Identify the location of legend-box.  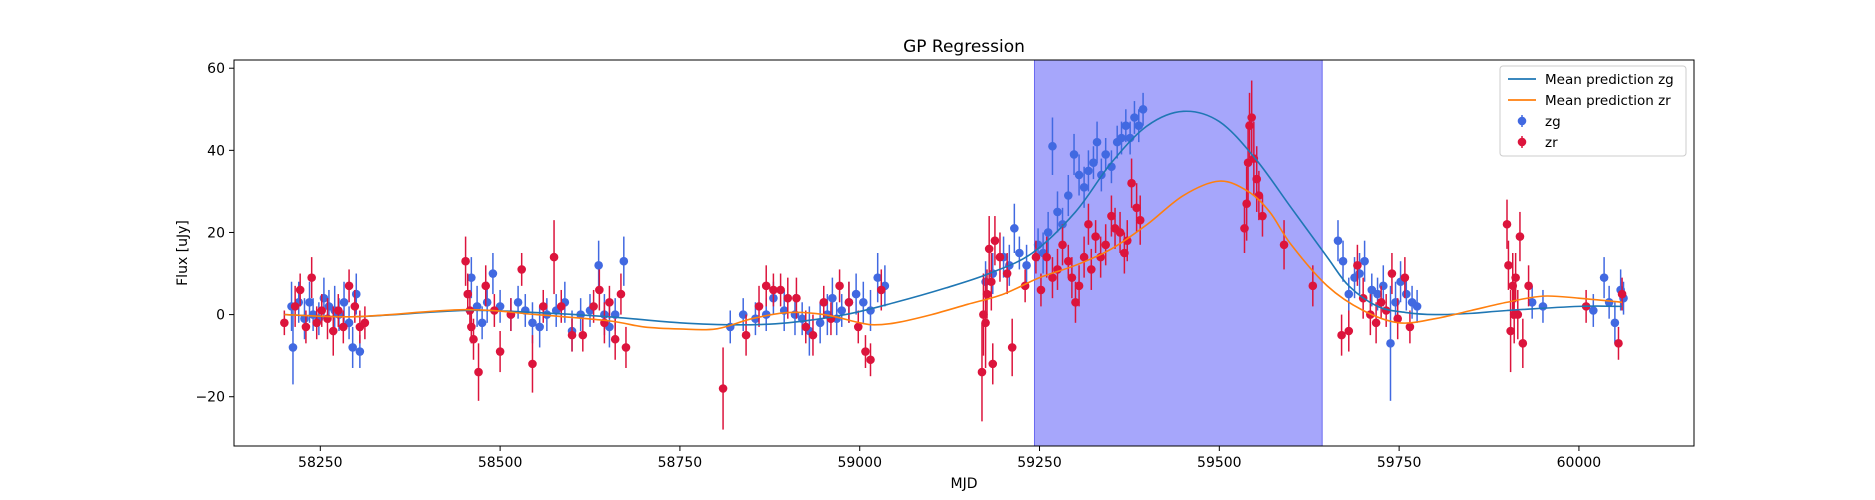
(1593, 111).